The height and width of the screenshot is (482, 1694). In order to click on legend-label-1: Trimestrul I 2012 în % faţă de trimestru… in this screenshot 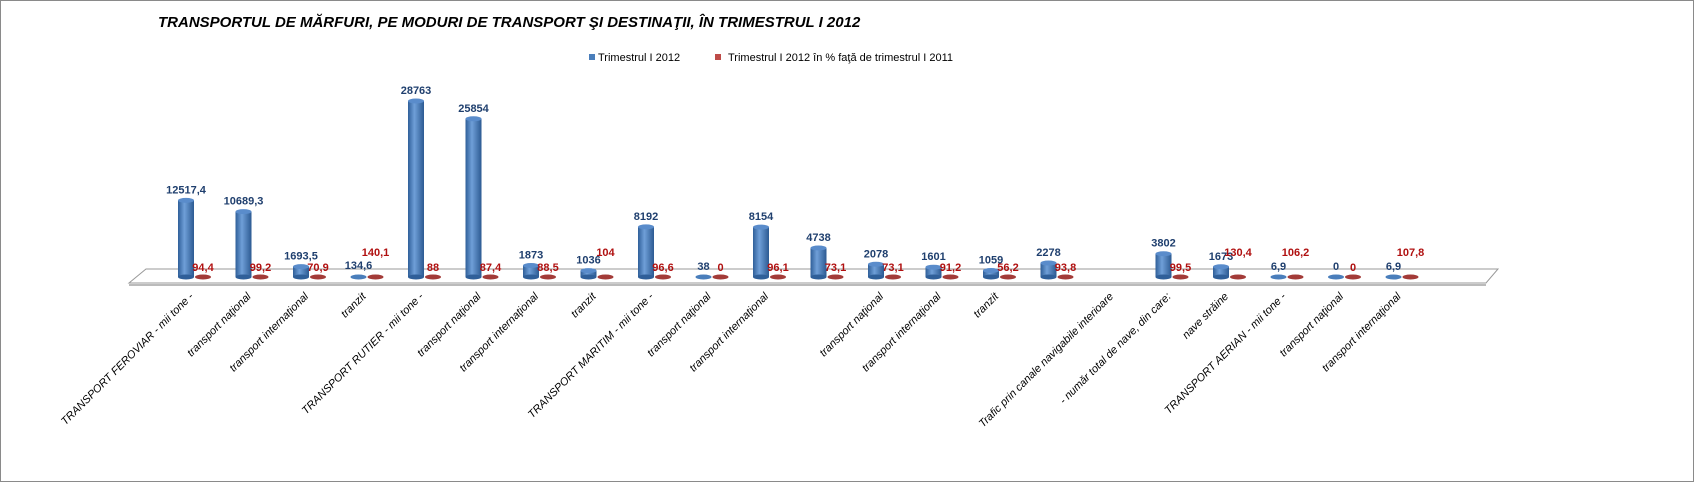, I will do `click(840, 58)`.